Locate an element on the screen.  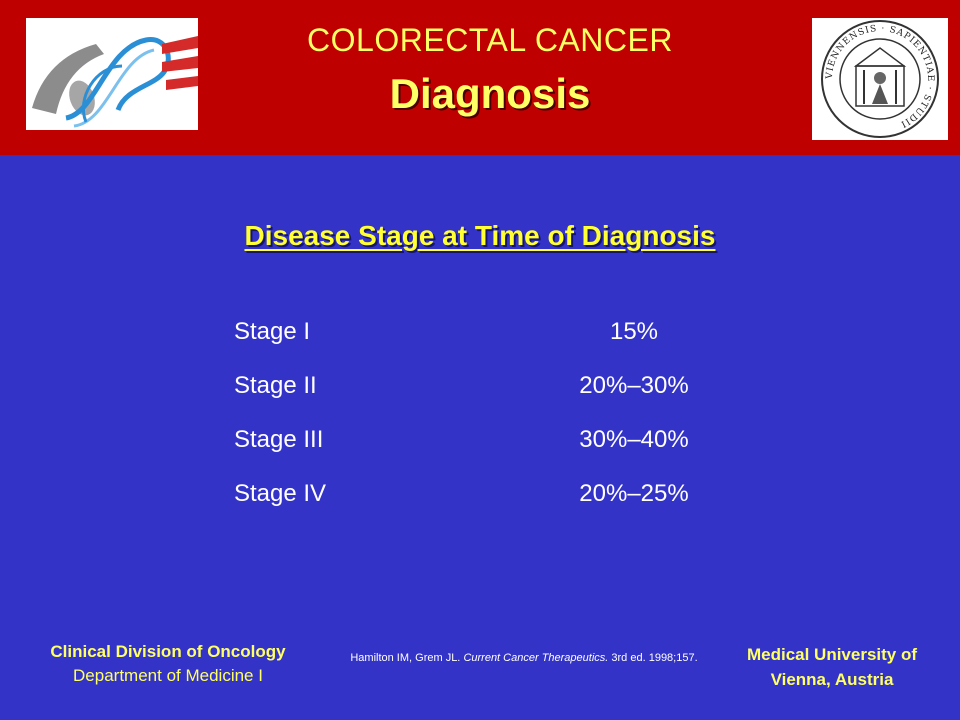
stage-percentage: 20%–25% is located at coordinates (634, 493).